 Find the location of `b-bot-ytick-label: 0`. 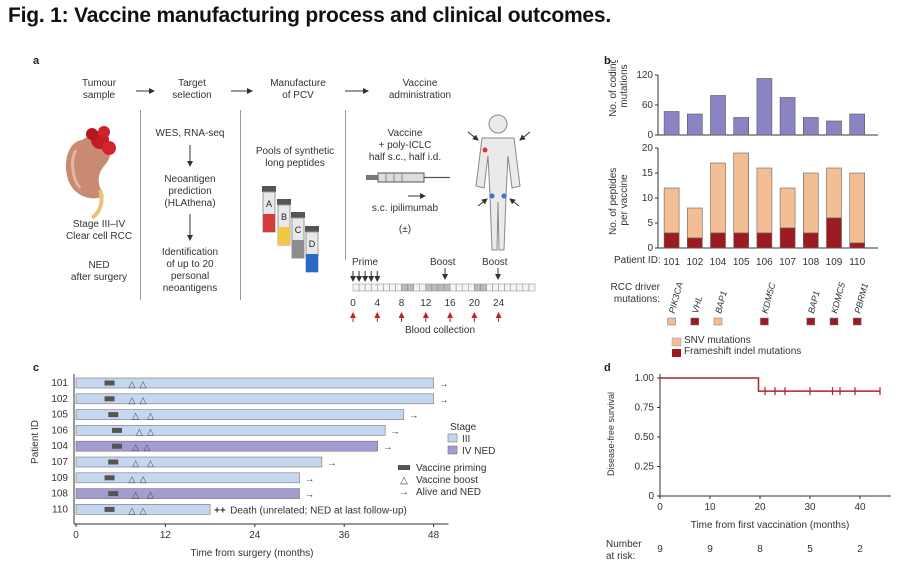

b-bot-ytick-label: 0 is located at coordinates (650, 248).